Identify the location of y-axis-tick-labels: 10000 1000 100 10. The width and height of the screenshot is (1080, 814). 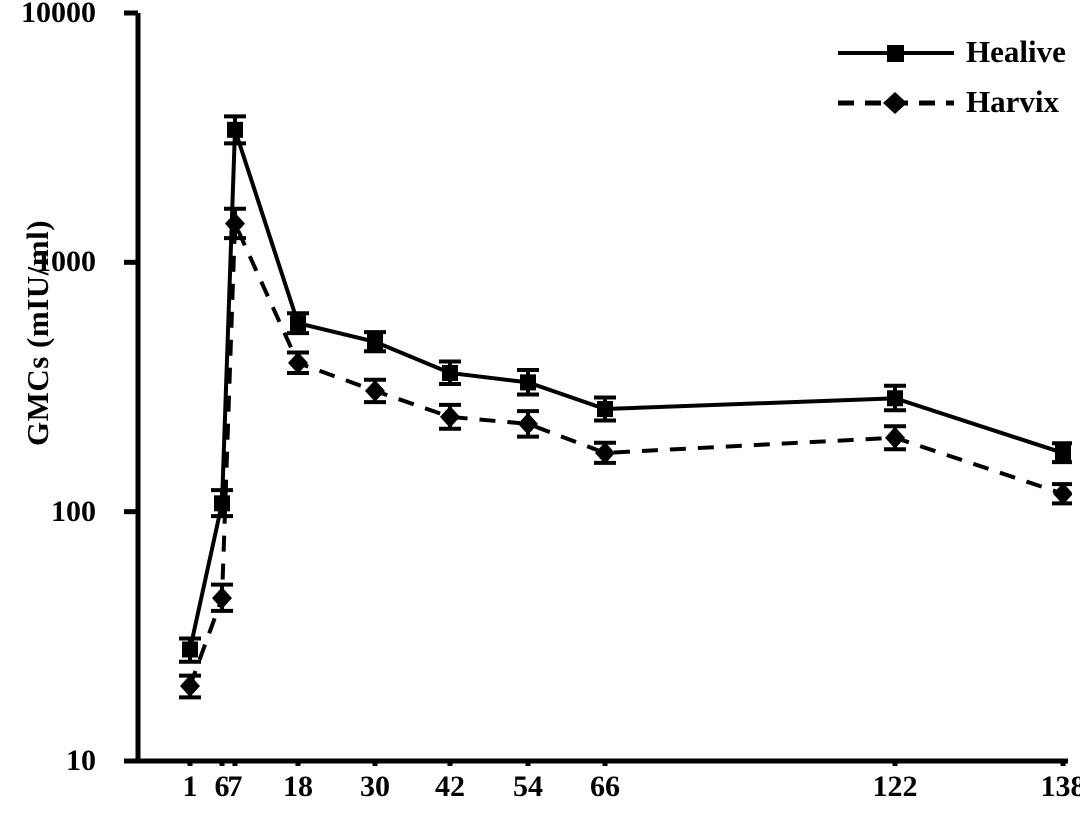
(48, 407).